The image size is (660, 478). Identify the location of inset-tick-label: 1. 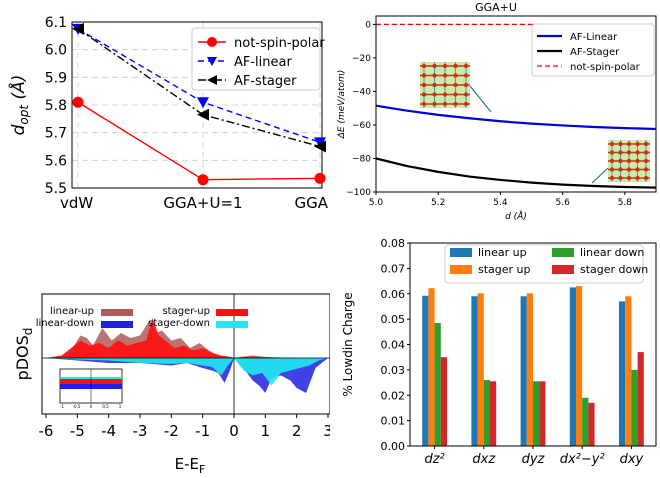
(120, 406).